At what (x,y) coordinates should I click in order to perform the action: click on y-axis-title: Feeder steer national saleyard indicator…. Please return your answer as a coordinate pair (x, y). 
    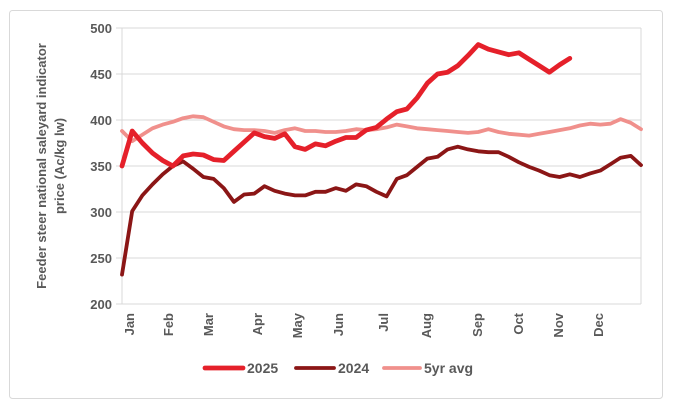
    Looking at the image, I should click on (50, 166).